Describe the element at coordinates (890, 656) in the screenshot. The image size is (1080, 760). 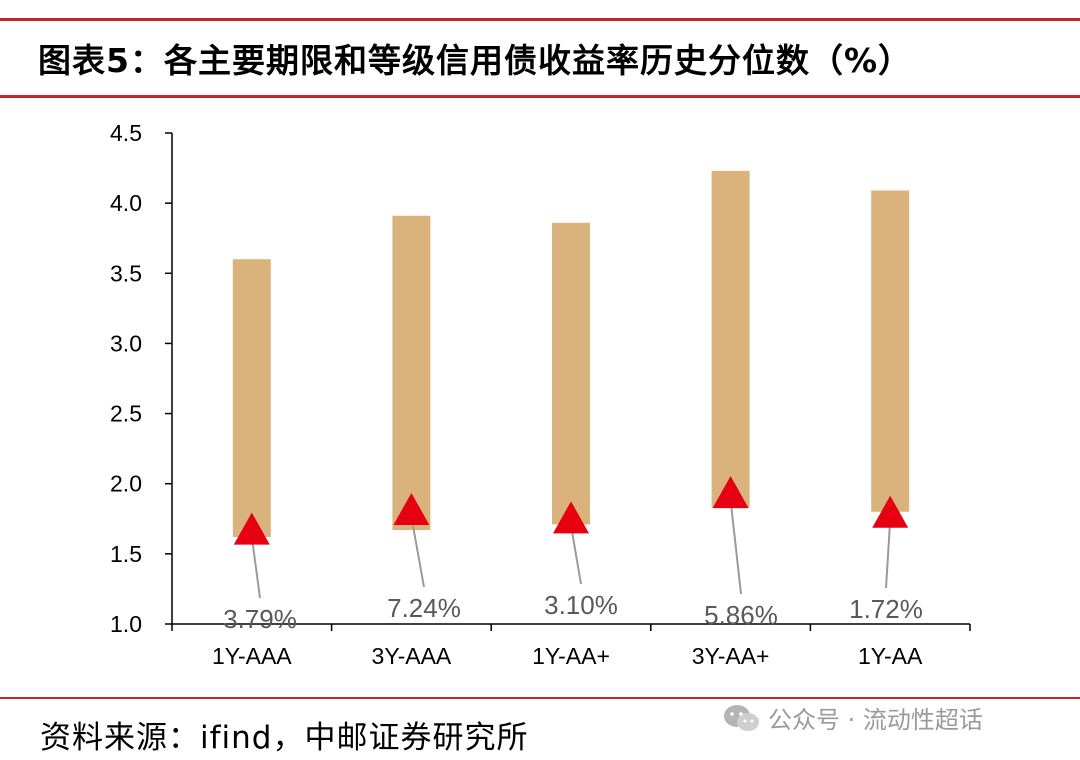
I see `x-tick-label: 1Y-AA` at that location.